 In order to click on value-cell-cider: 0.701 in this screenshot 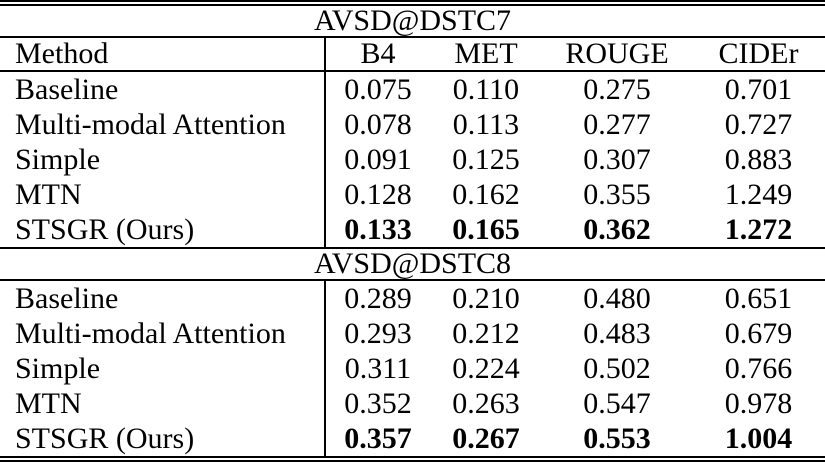, I will do `click(758, 89)`.